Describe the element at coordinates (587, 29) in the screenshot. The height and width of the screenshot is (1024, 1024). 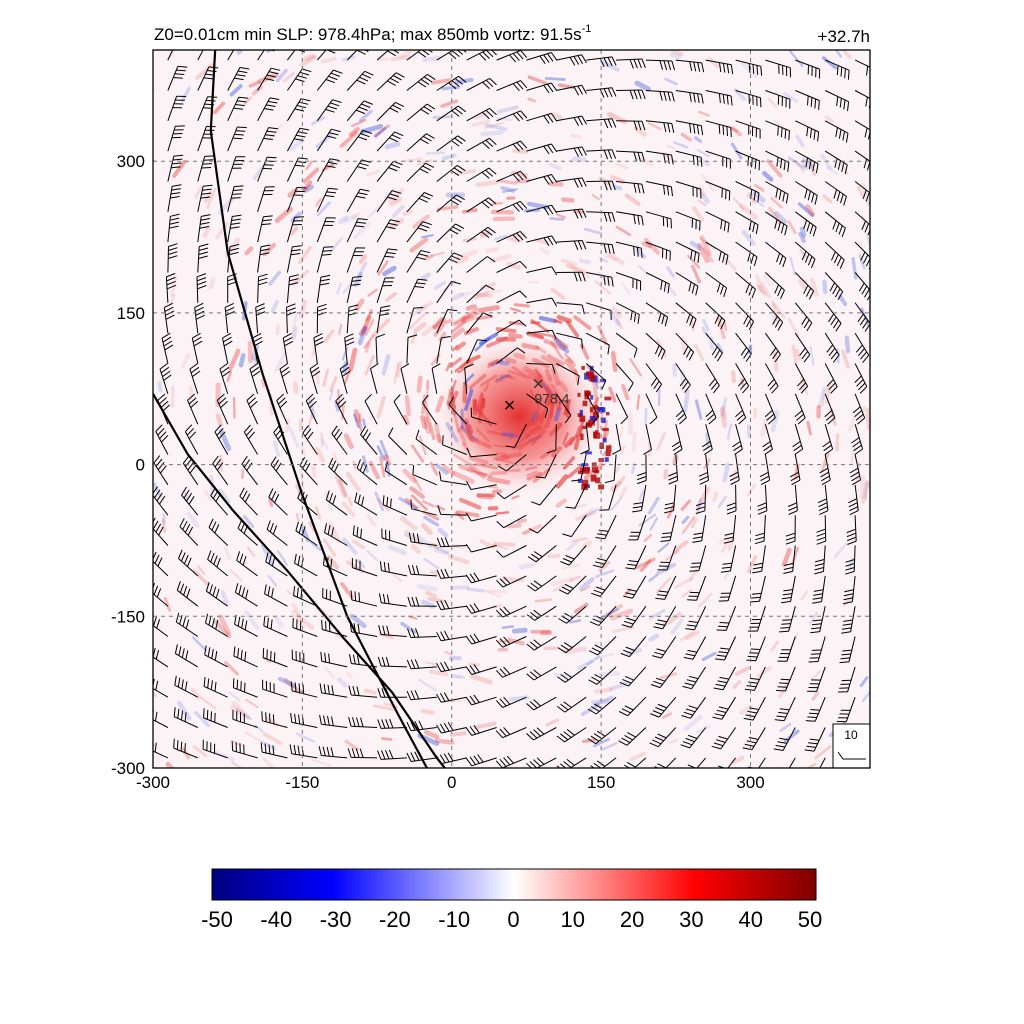
I see `chart-title-superscript: -1` at that location.